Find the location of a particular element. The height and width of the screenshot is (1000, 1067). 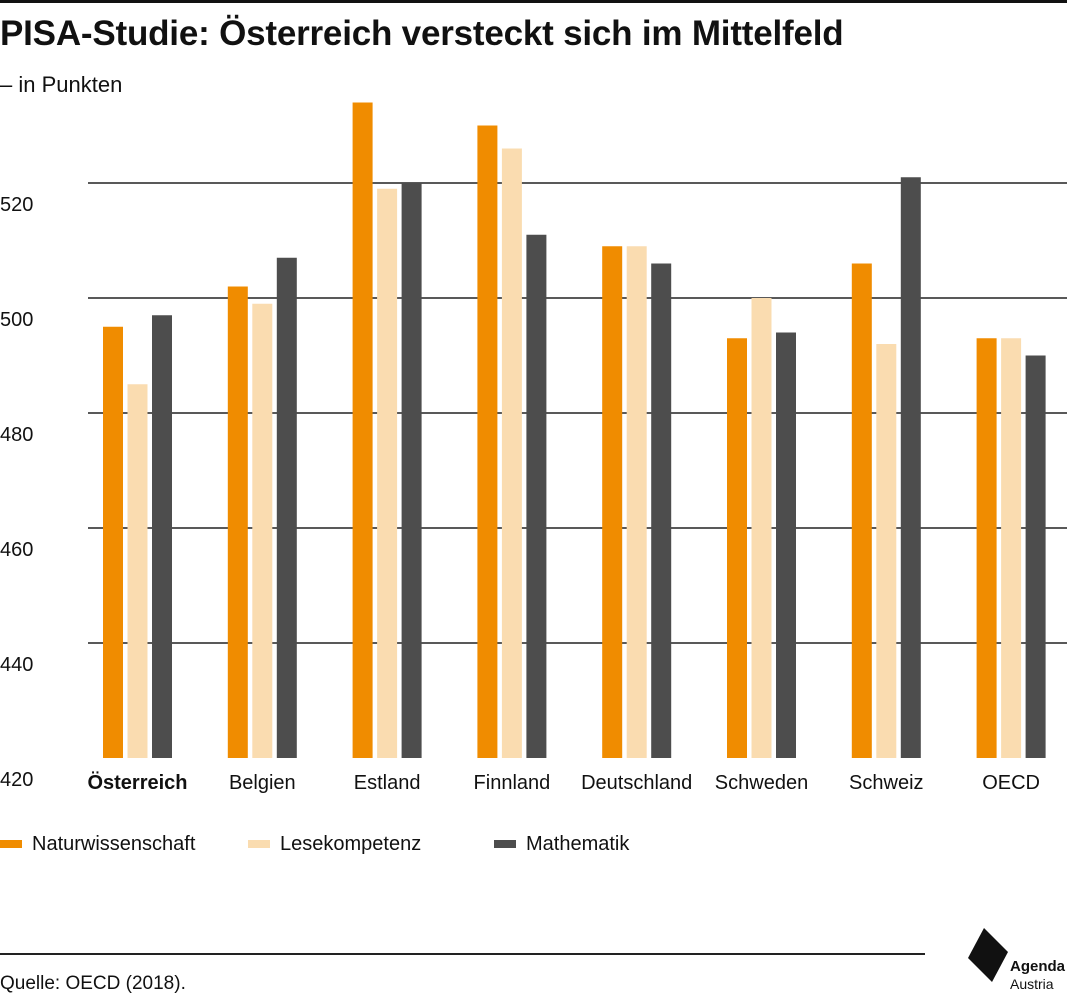

x-tick-label-oesterreich: Österreich is located at coordinates (137, 782).